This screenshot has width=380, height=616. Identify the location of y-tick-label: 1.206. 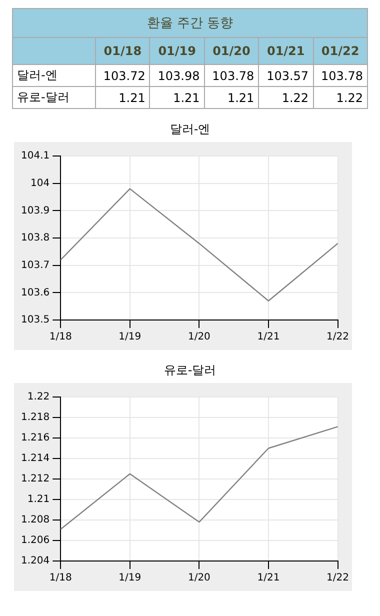
(35, 540).